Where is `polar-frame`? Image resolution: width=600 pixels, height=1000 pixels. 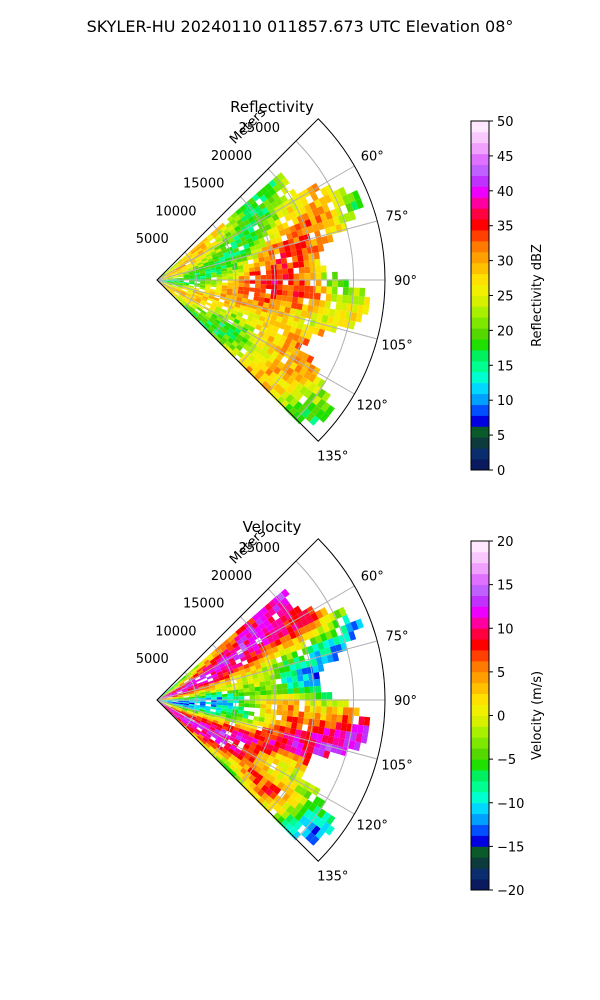
polar-frame is located at coordinates (271, 280).